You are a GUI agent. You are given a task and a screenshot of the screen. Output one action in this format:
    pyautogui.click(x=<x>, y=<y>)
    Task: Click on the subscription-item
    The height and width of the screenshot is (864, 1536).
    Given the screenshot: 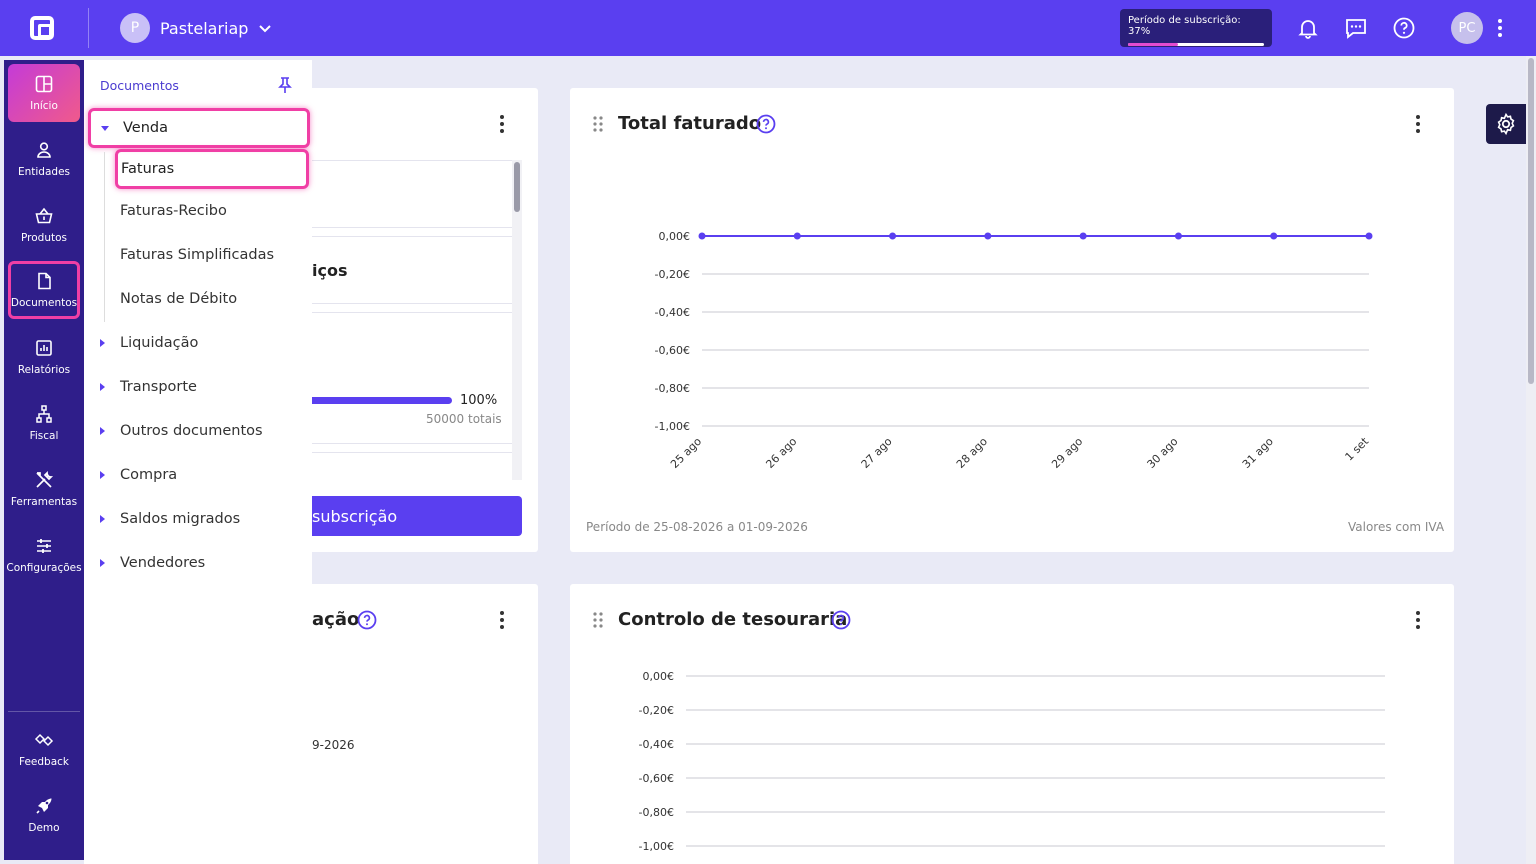 What is the action you would take?
    pyautogui.click(x=413, y=194)
    